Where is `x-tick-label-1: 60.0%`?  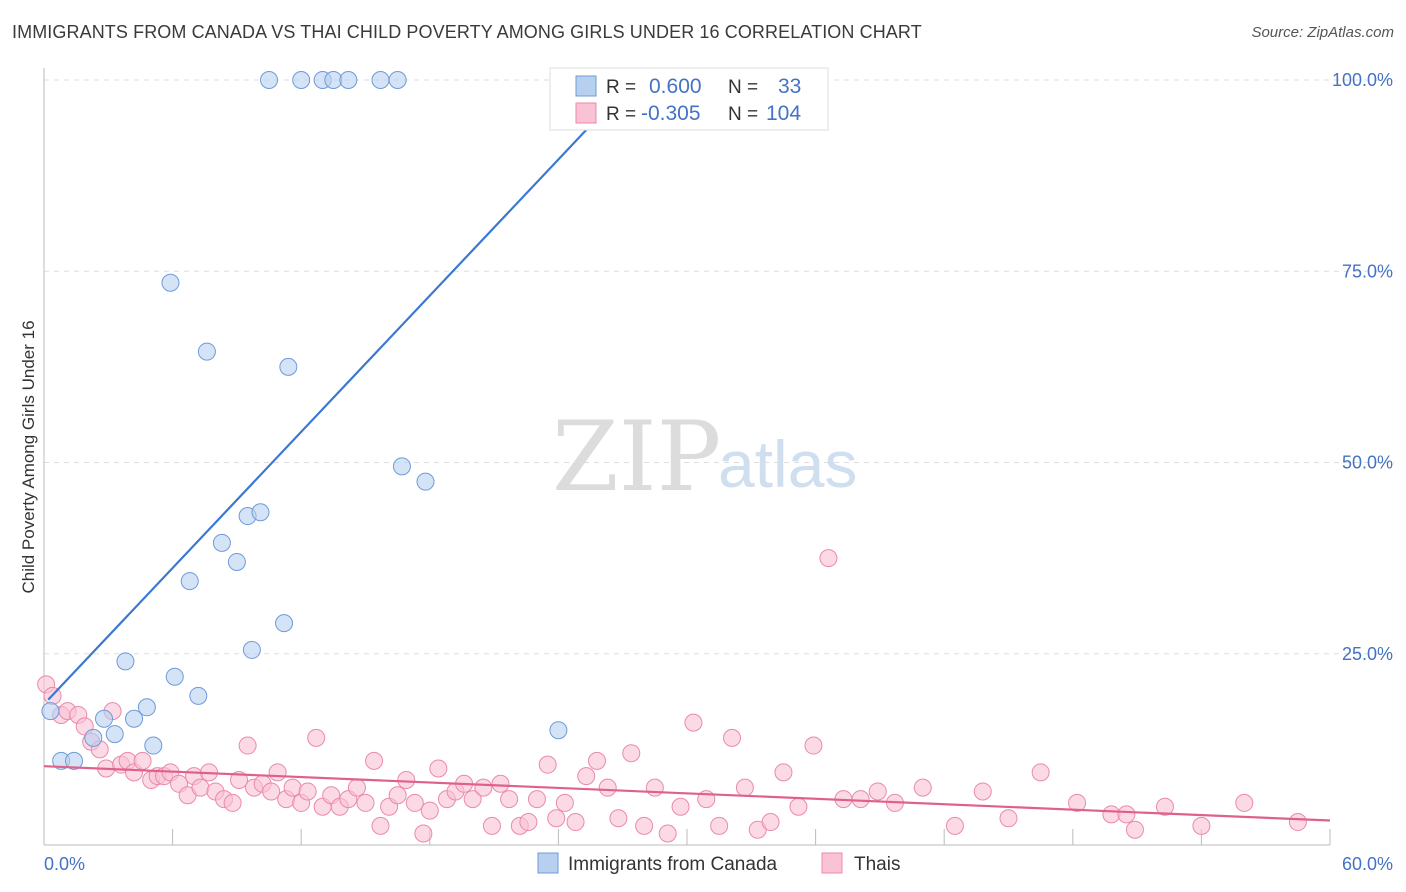
x-tick-label-1: 60.0% is located at coordinates (1367, 864).